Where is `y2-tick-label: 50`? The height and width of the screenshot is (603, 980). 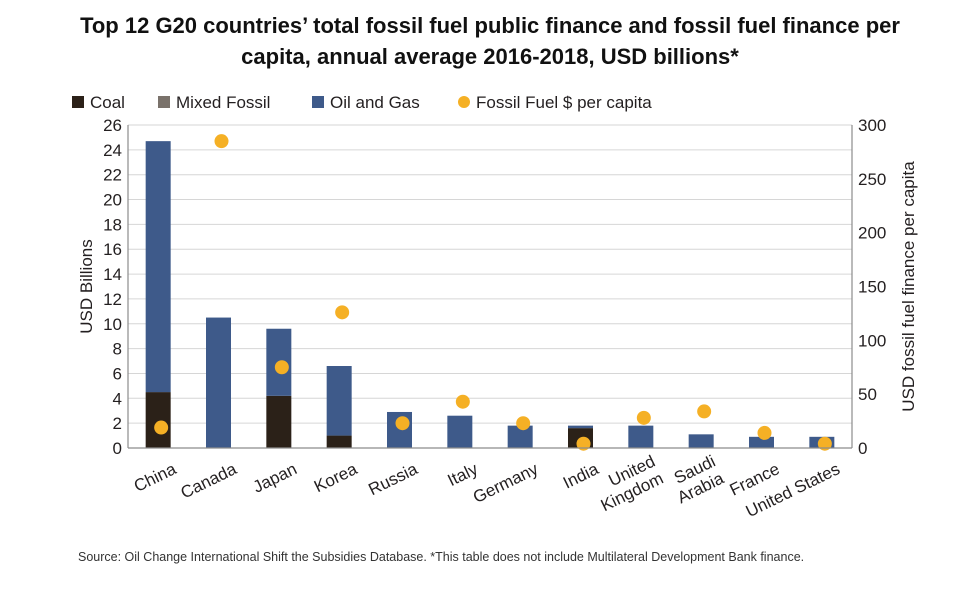
y2-tick-label: 50 is located at coordinates (867, 394).